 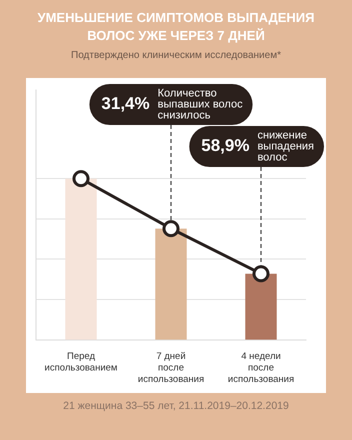 I want to click on chart-subtitle: Подтверждено клиническим исследованием*, so click(x=176, y=55).